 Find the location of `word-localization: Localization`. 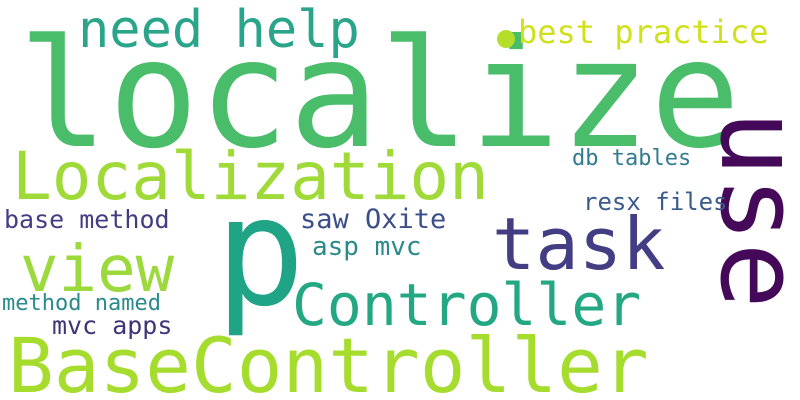

word-localization: Localization is located at coordinates (250, 176).